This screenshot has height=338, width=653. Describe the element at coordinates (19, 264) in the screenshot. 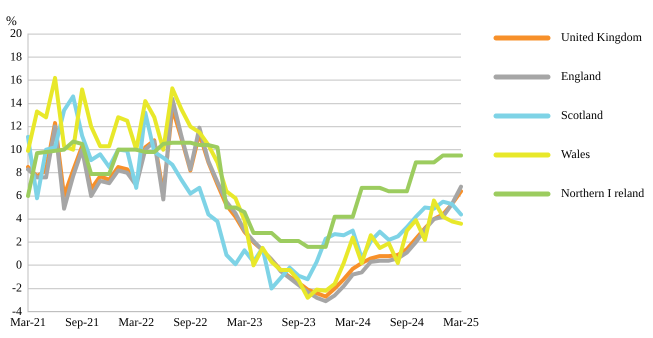

I see `y-tick-label: 0` at that location.